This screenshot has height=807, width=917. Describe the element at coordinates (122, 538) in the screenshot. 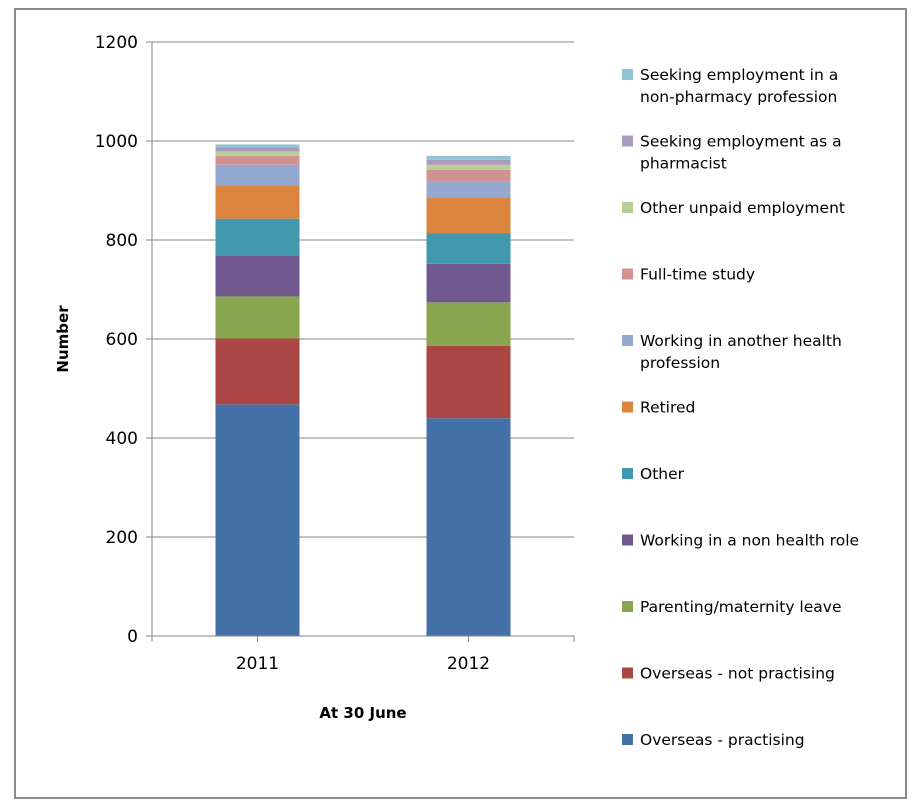

I see `y-tick-label: 200` at that location.